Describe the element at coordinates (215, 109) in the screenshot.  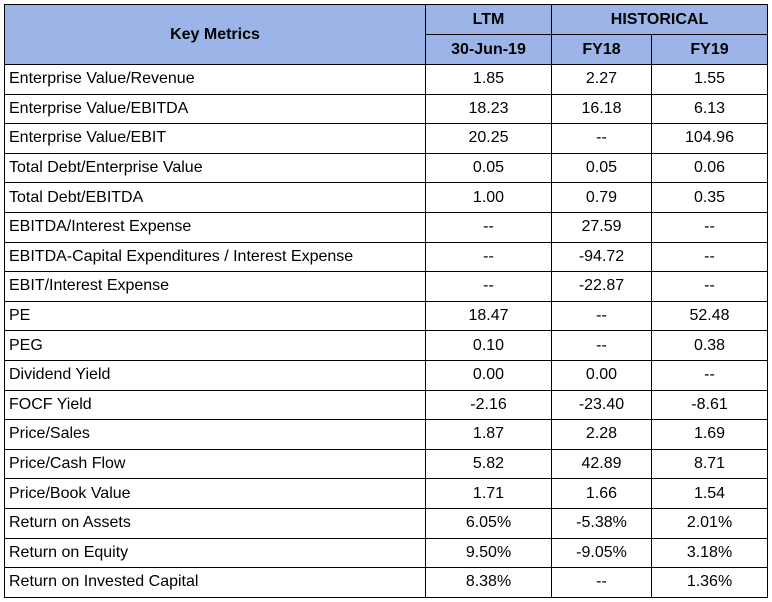
I see `metric-label: Enterprise Value/EBITDA` at that location.